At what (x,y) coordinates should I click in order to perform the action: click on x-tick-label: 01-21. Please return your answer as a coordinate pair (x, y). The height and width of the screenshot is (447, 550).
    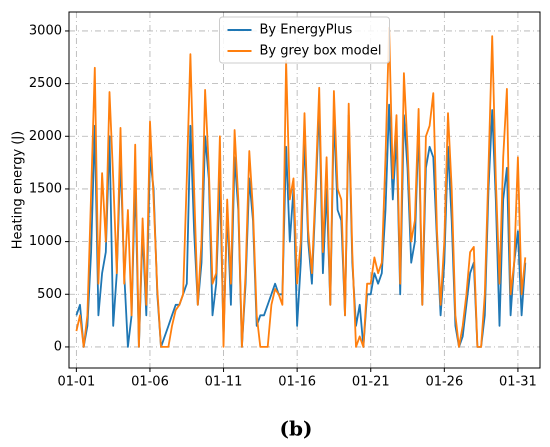
    Looking at the image, I should click on (371, 382).